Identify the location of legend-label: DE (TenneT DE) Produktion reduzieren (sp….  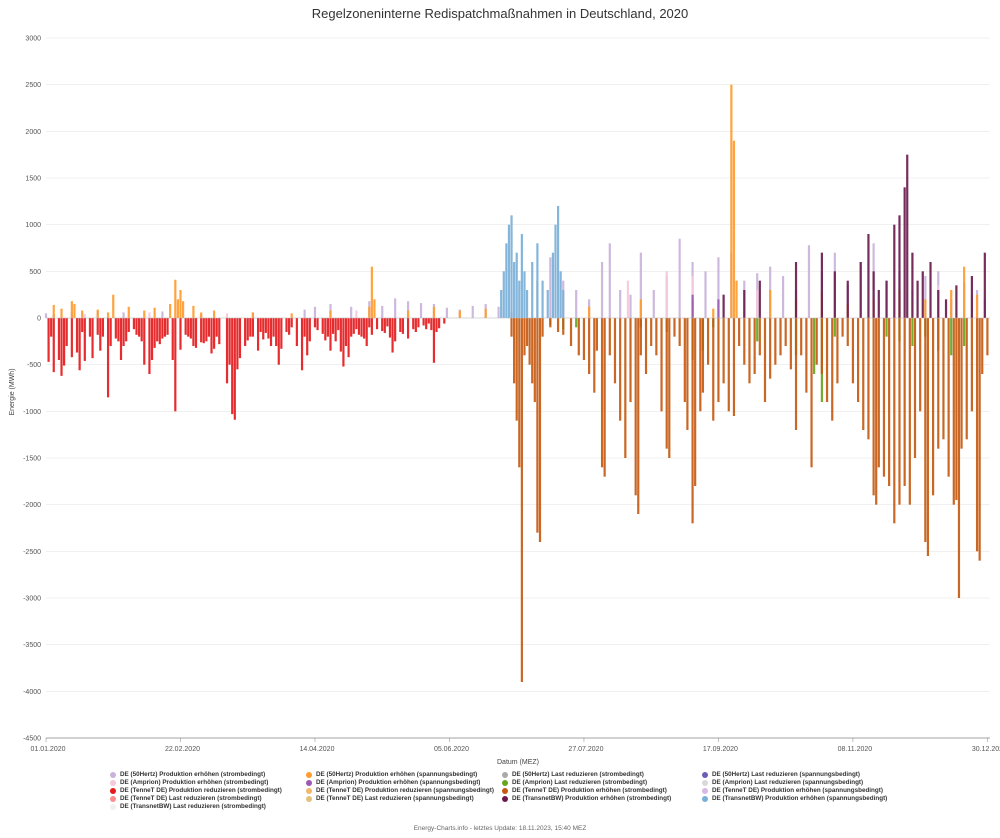
(405, 790).